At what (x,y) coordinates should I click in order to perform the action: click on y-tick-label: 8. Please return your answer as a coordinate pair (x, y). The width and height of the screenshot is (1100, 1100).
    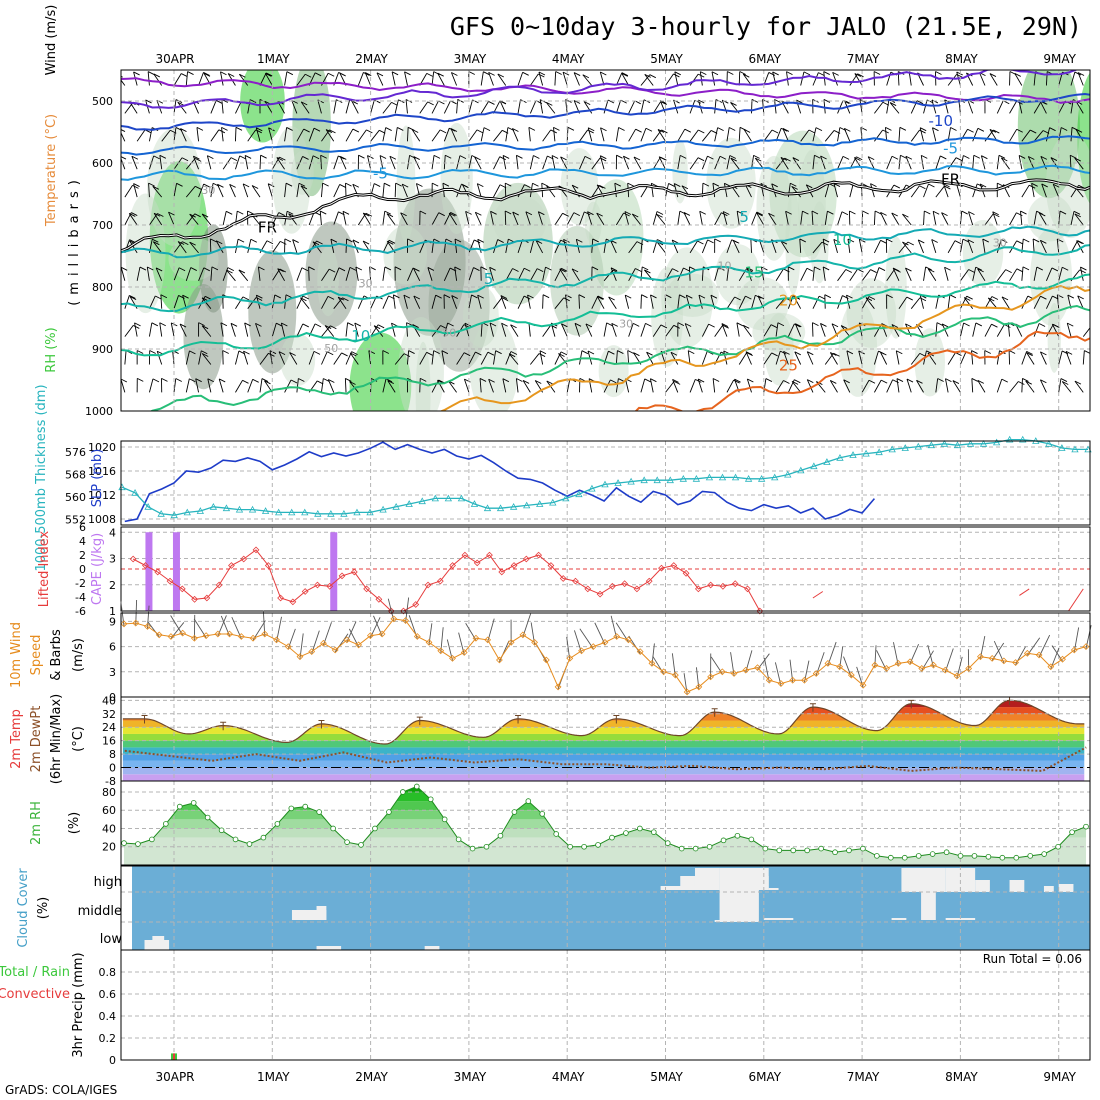
    Looking at the image, I should click on (112, 754).